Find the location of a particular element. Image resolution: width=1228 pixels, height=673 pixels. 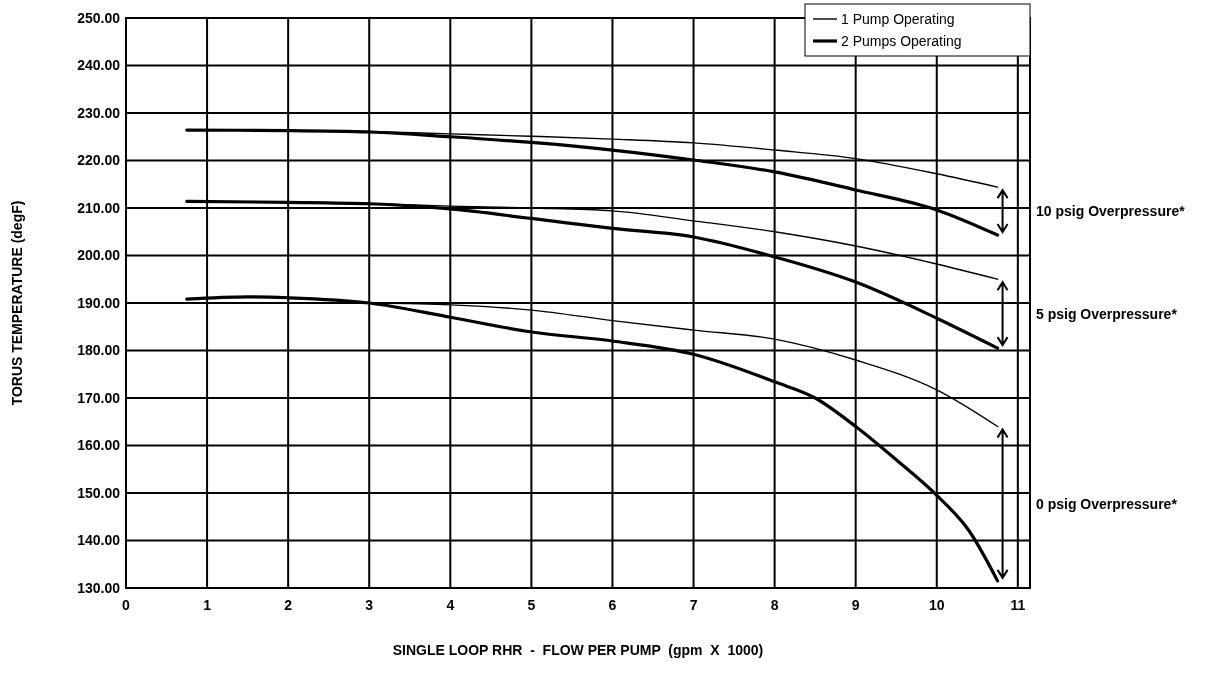

x-tick-label: 11 is located at coordinates (1018, 605).